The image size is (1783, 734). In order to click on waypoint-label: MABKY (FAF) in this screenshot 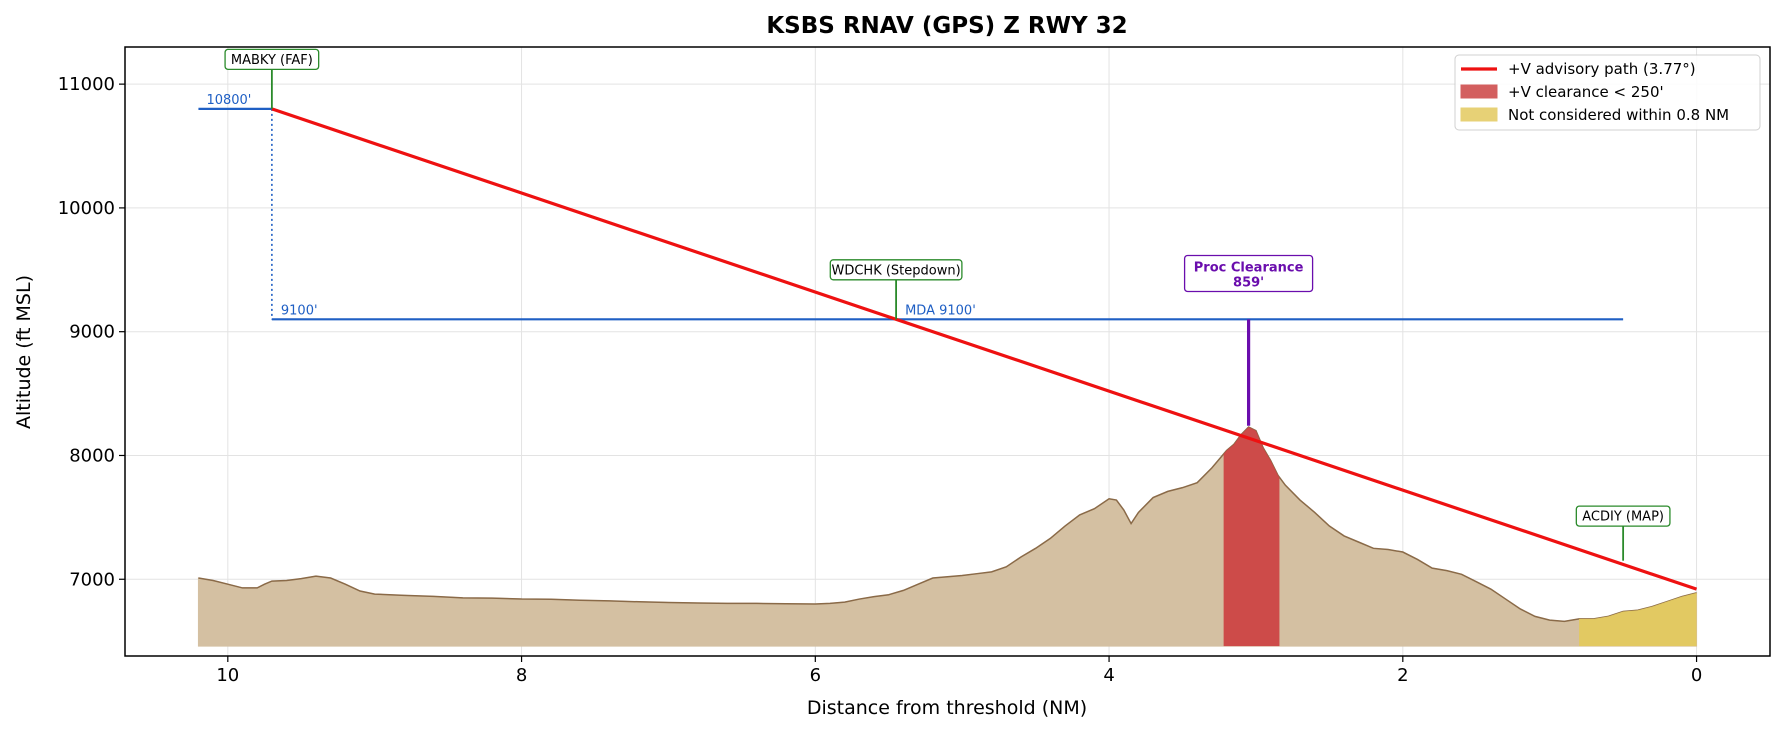, I will do `click(272, 60)`.